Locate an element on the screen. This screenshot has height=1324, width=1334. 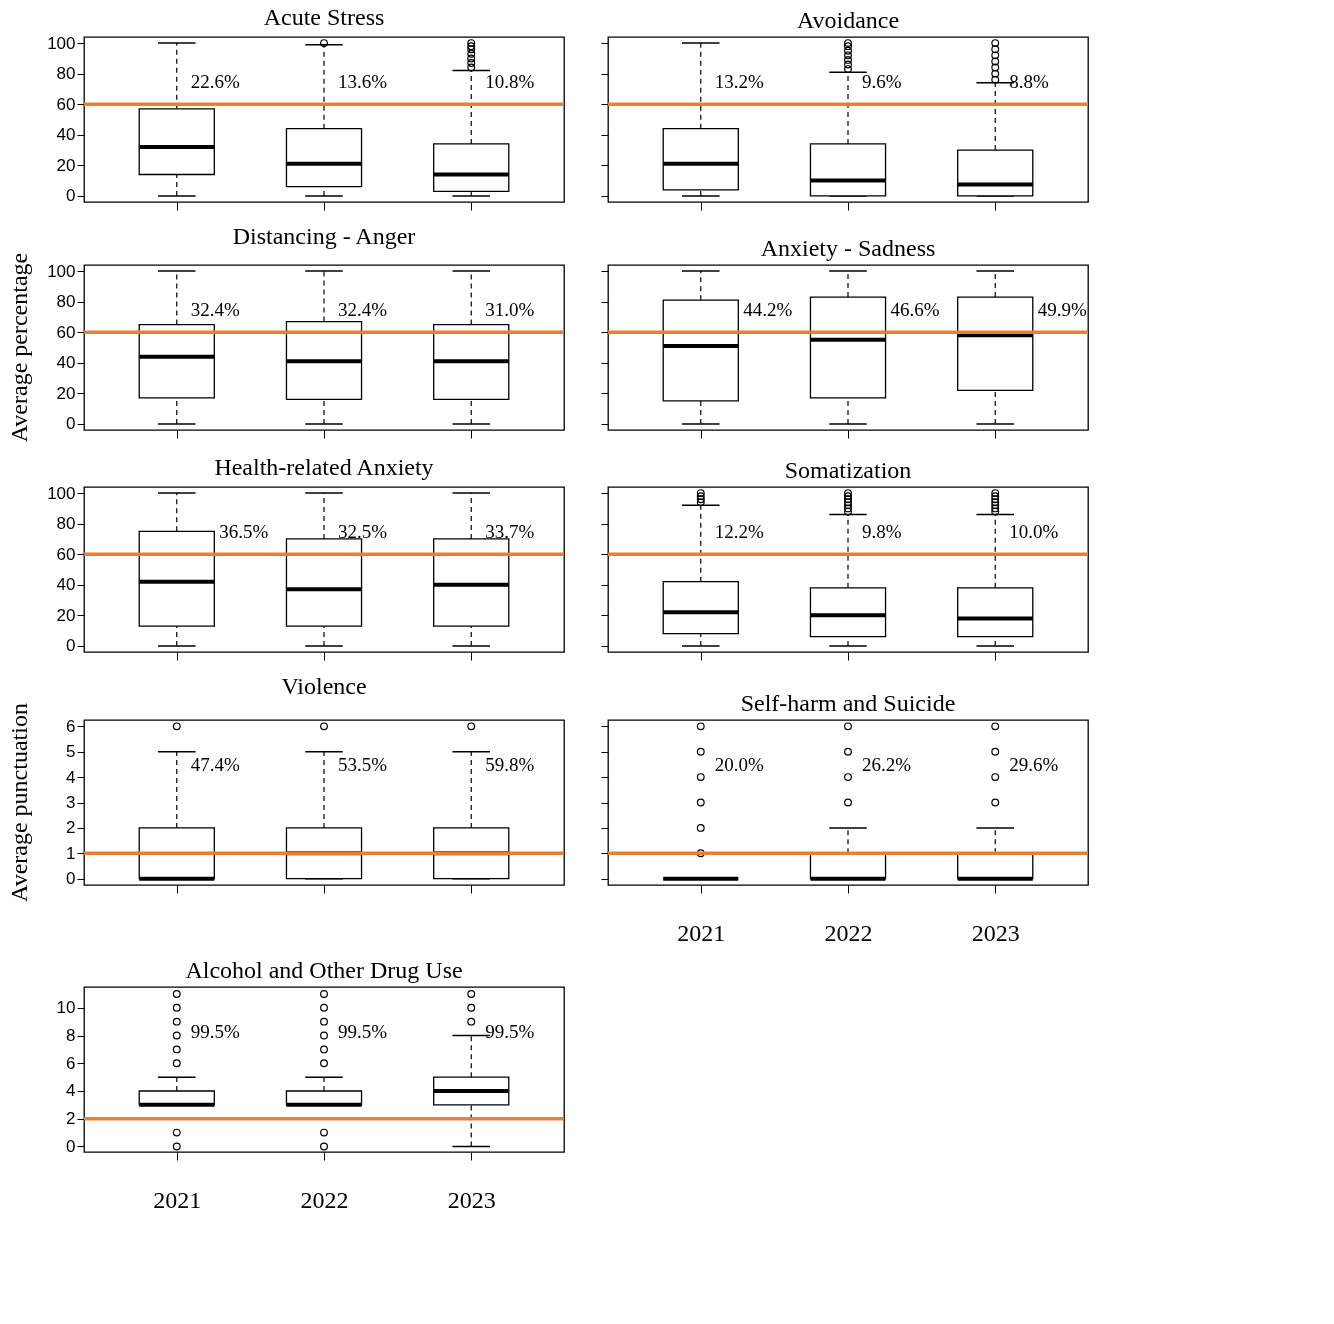
annotation: 36.5% is located at coordinates (244, 531).